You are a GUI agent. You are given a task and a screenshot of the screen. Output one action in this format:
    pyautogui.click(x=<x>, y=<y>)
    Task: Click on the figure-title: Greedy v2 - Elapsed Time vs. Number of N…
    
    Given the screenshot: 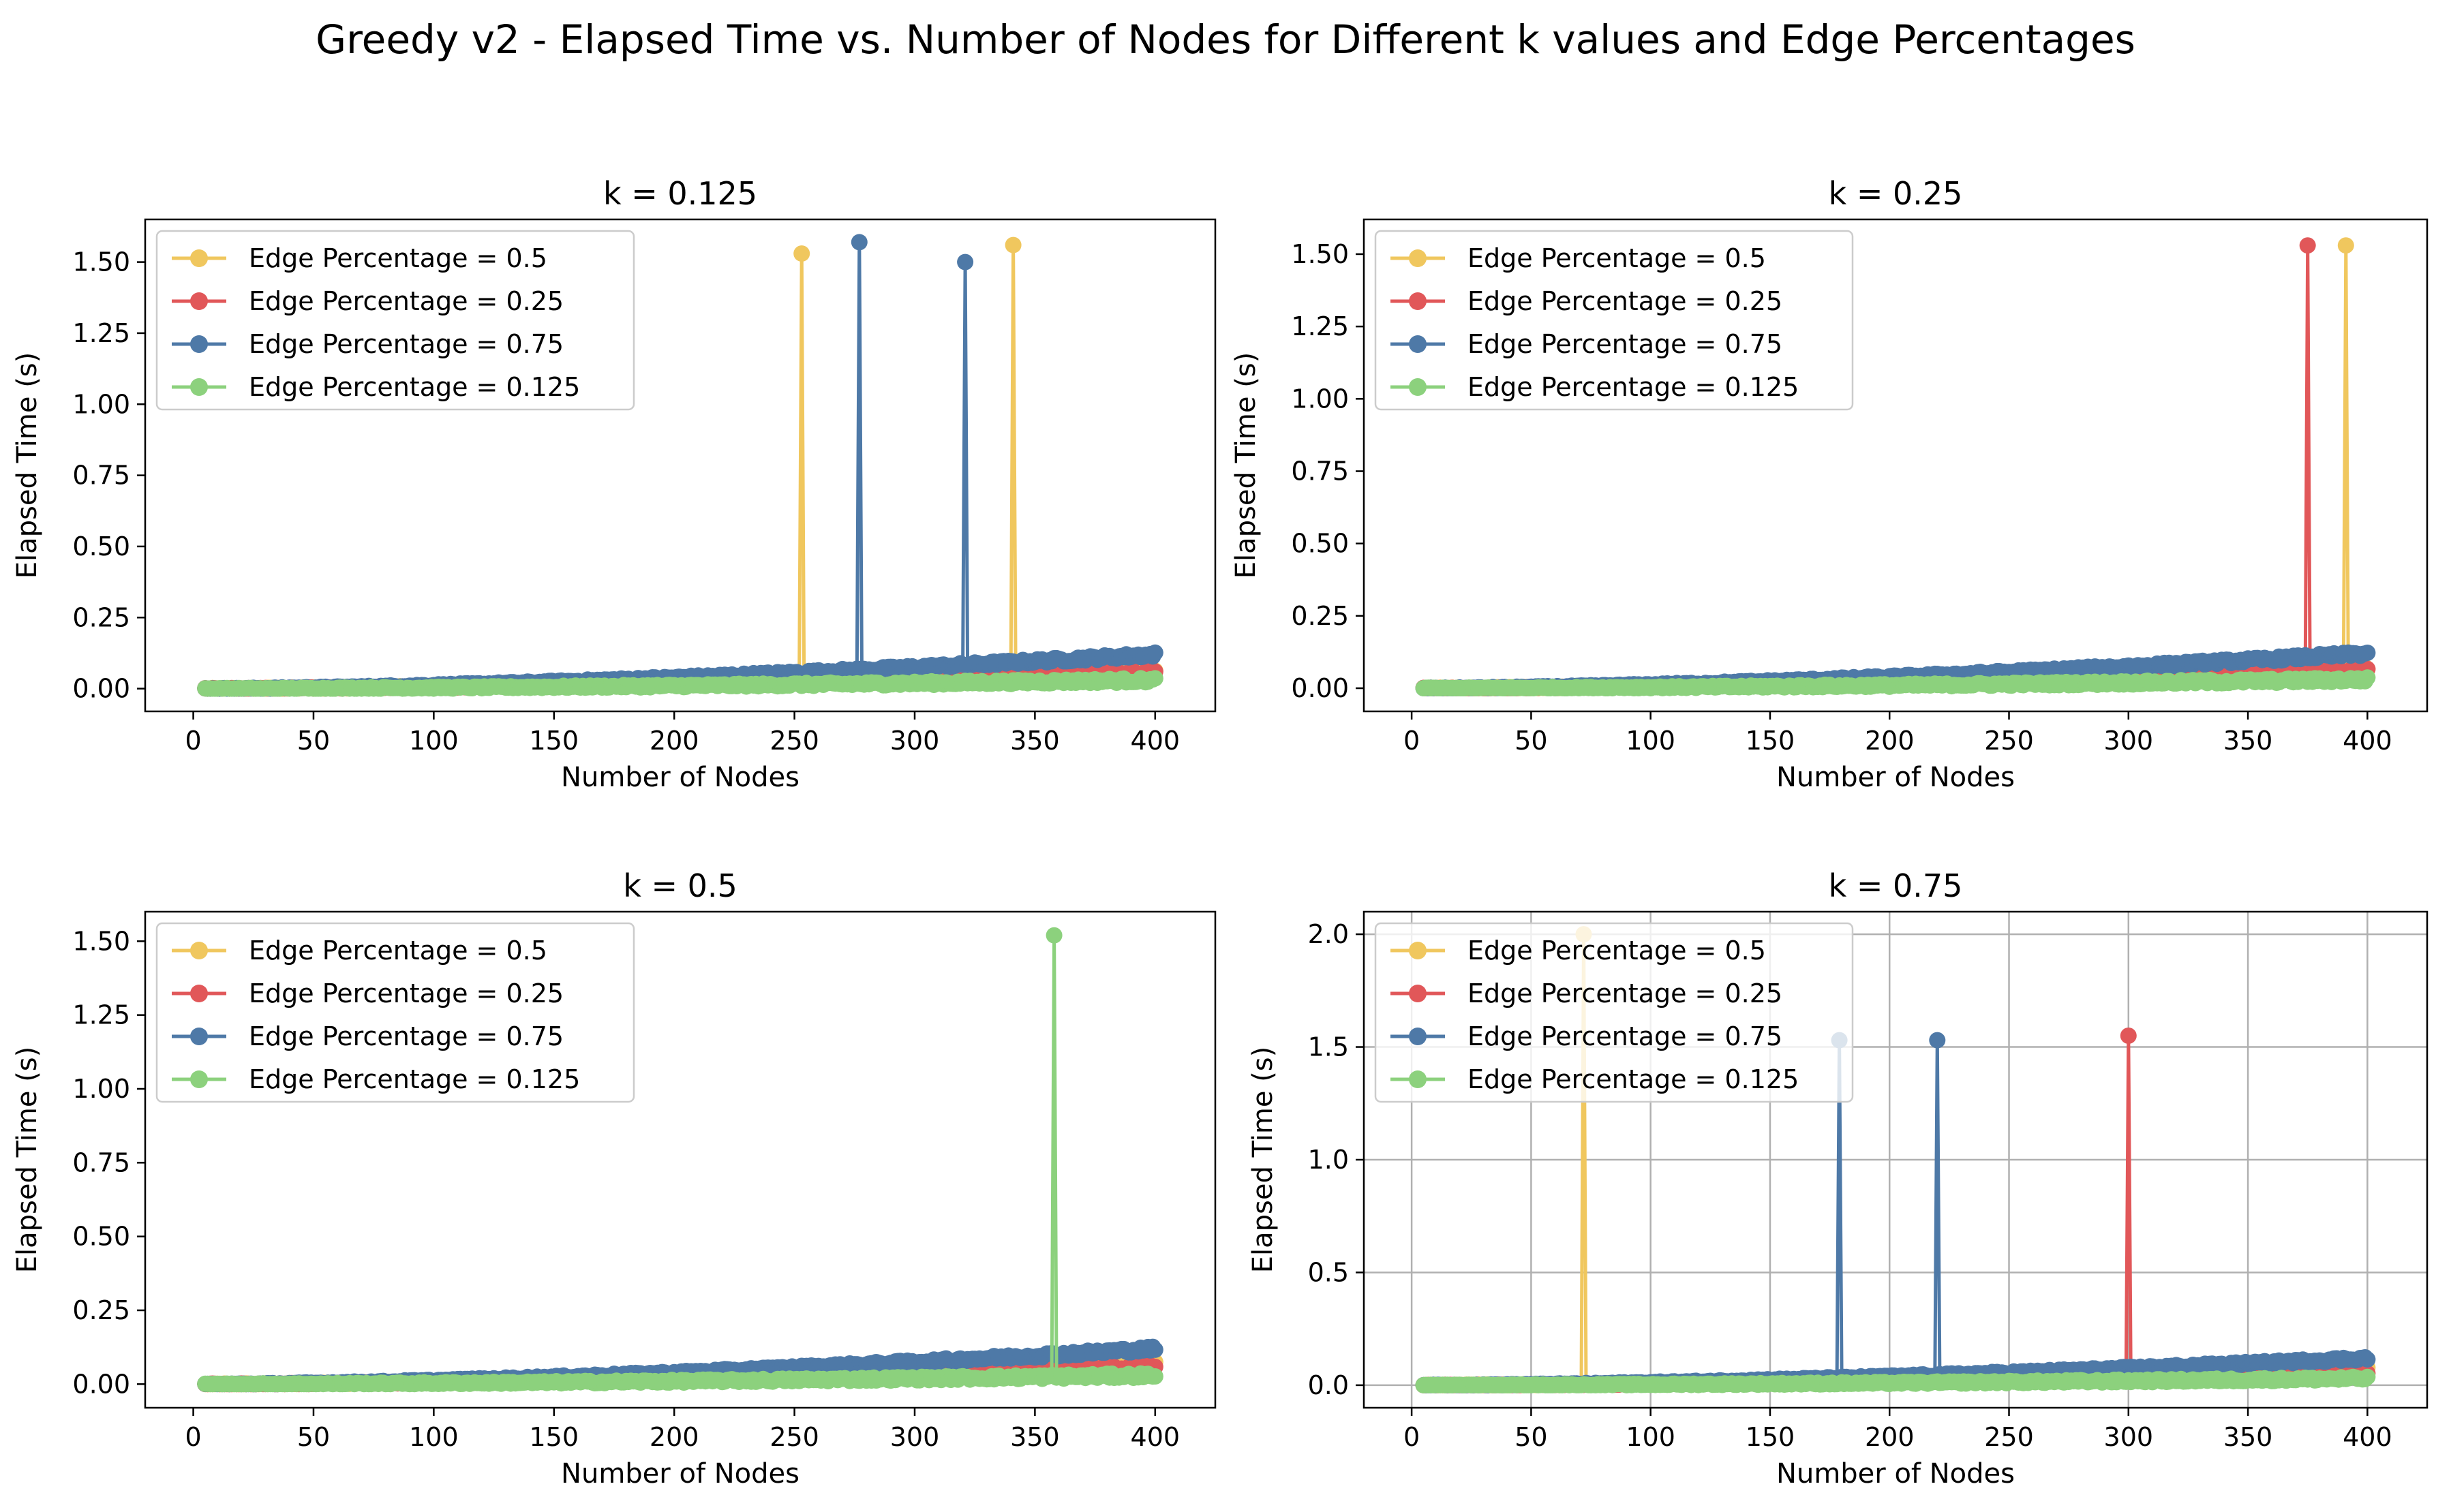 What is the action you would take?
    pyautogui.click(x=1225, y=39)
    